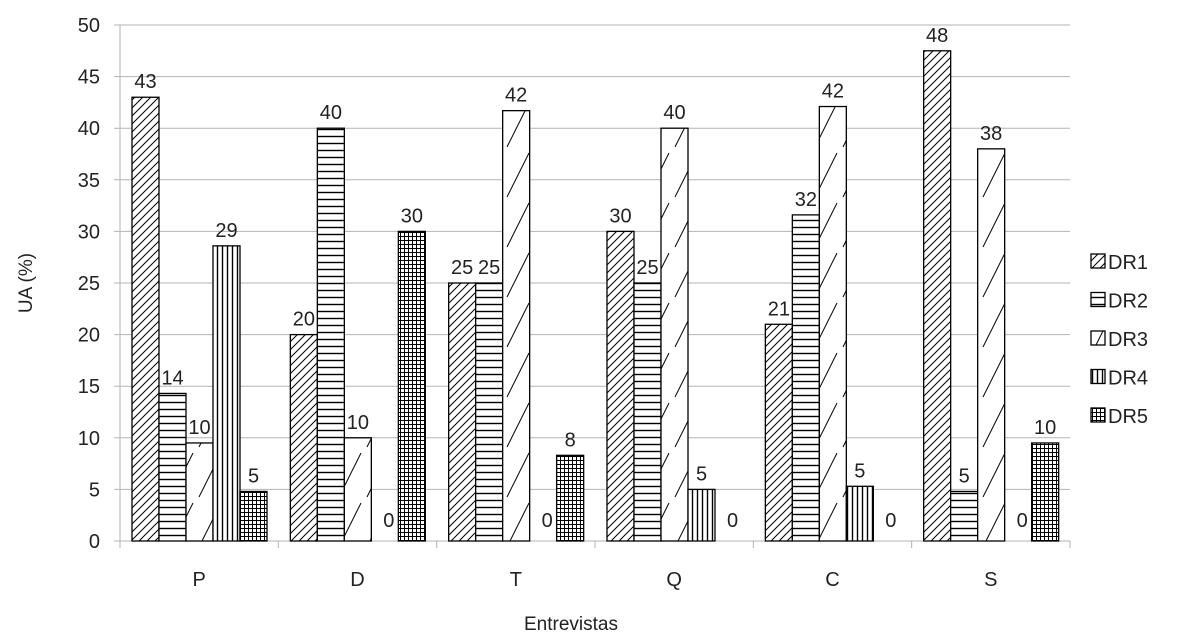  I want to click on bar-dr1-p, so click(145, 319).